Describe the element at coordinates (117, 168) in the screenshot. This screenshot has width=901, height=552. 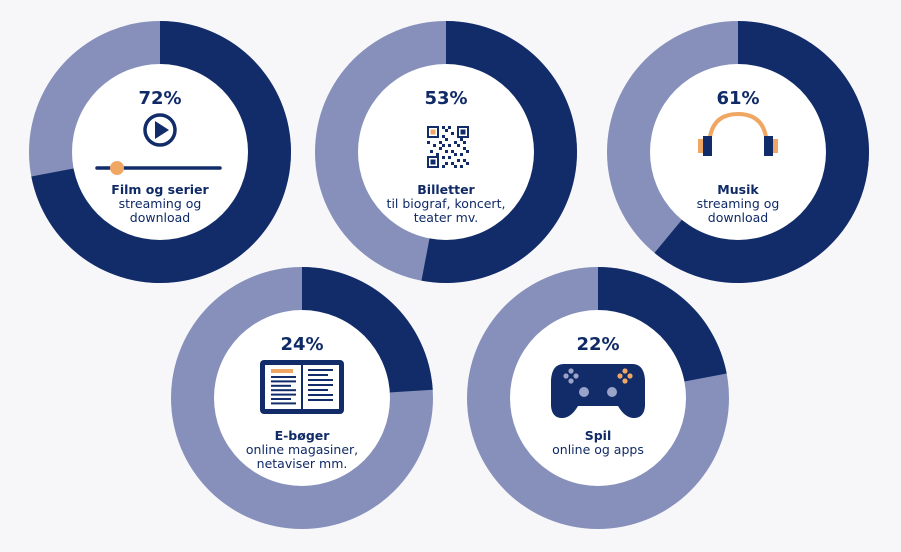
I see `progress-knob` at that location.